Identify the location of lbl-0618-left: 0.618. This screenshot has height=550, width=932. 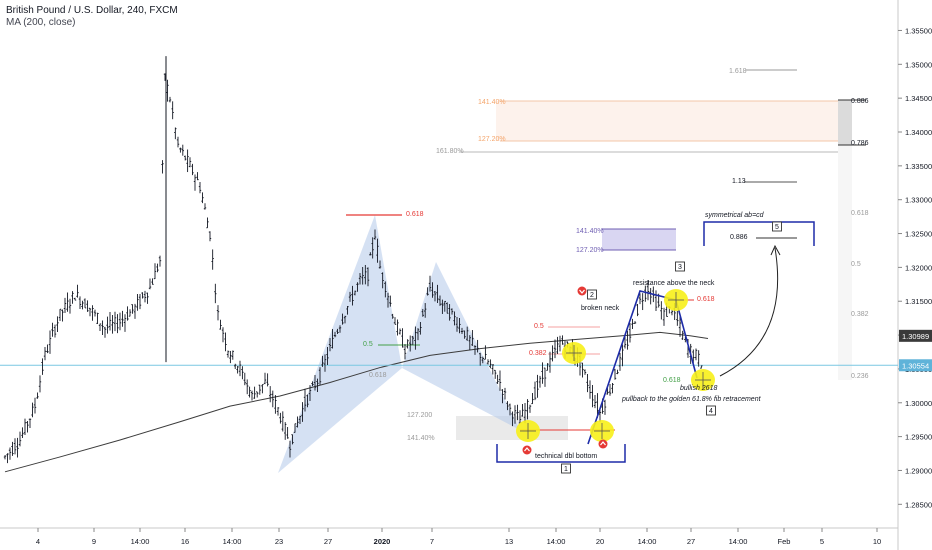
(378, 375).